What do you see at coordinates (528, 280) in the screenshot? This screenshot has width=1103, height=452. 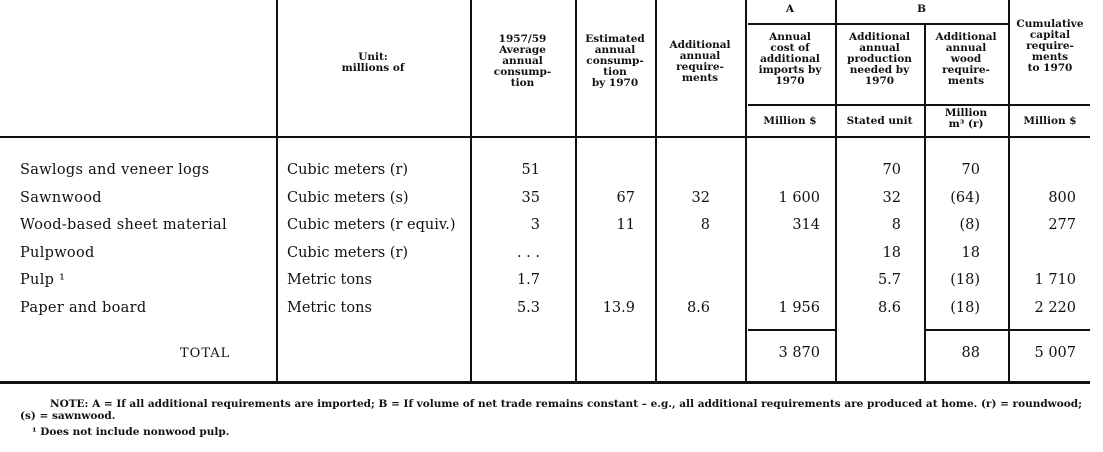 I see `cell-c1: 1.7` at bounding box center [528, 280].